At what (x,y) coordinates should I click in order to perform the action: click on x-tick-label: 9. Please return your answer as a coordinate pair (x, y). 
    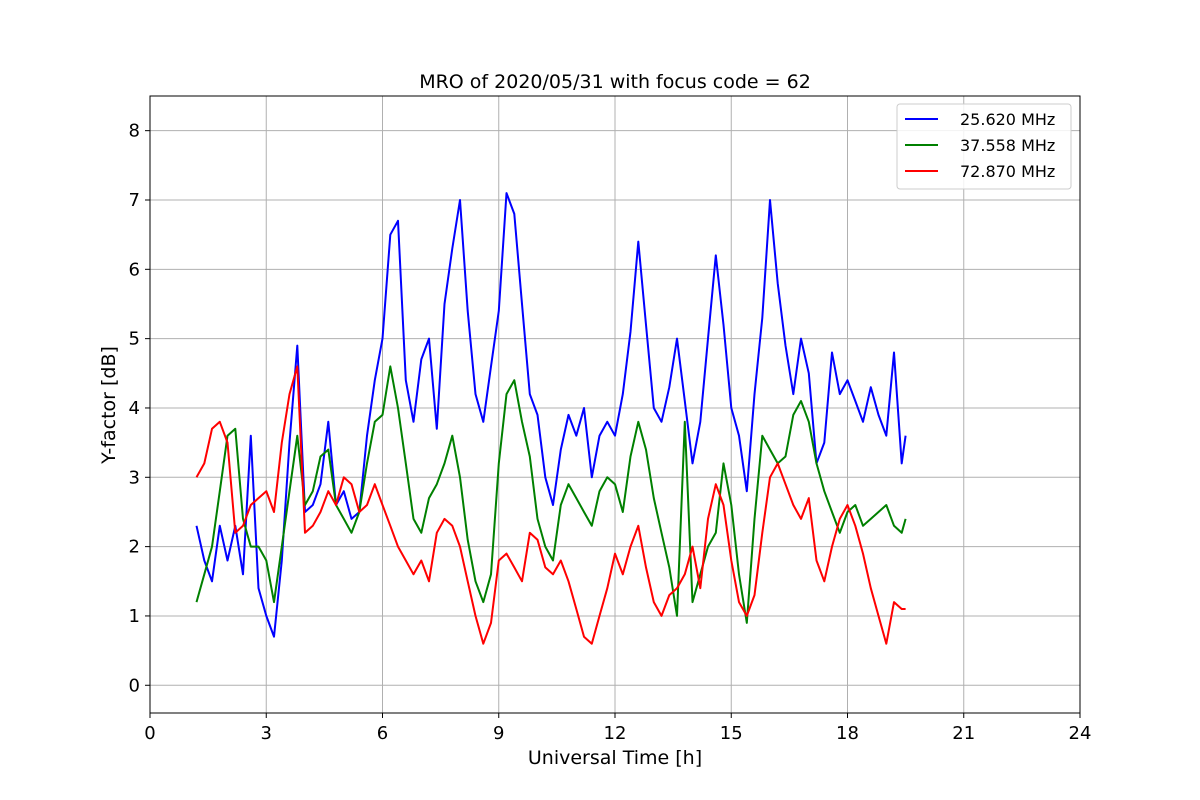
    Looking at the image, I should click on (498, 733).